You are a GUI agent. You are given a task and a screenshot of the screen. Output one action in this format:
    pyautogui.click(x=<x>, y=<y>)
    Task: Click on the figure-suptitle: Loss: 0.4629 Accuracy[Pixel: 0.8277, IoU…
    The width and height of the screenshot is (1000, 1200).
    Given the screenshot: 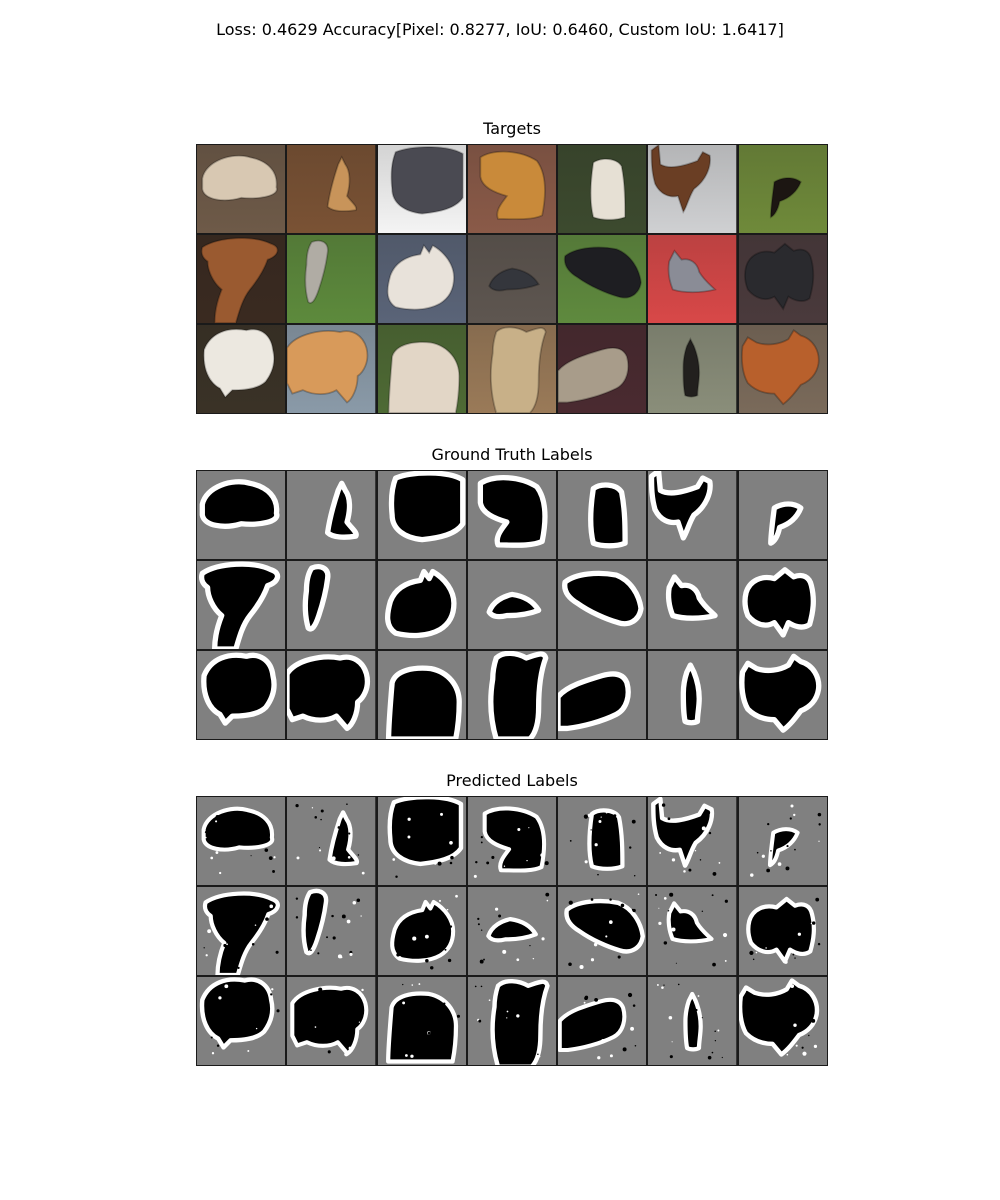 What is the action you would take?
    pyautogui.click(x=500, y=29)
    